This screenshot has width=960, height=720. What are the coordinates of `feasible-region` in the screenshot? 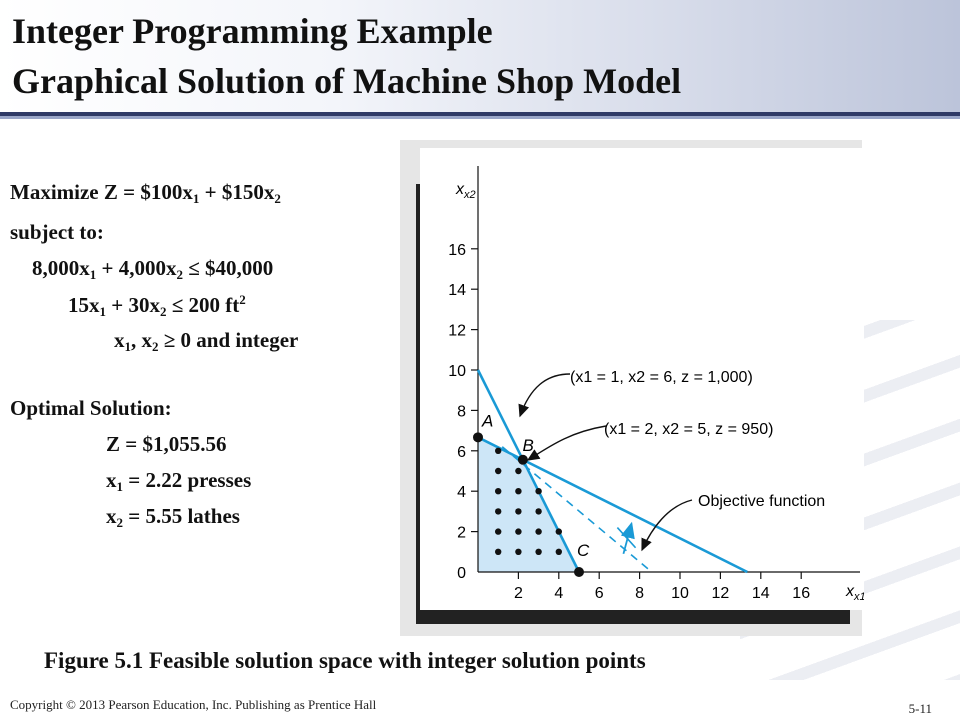 It's located at (528, 504).